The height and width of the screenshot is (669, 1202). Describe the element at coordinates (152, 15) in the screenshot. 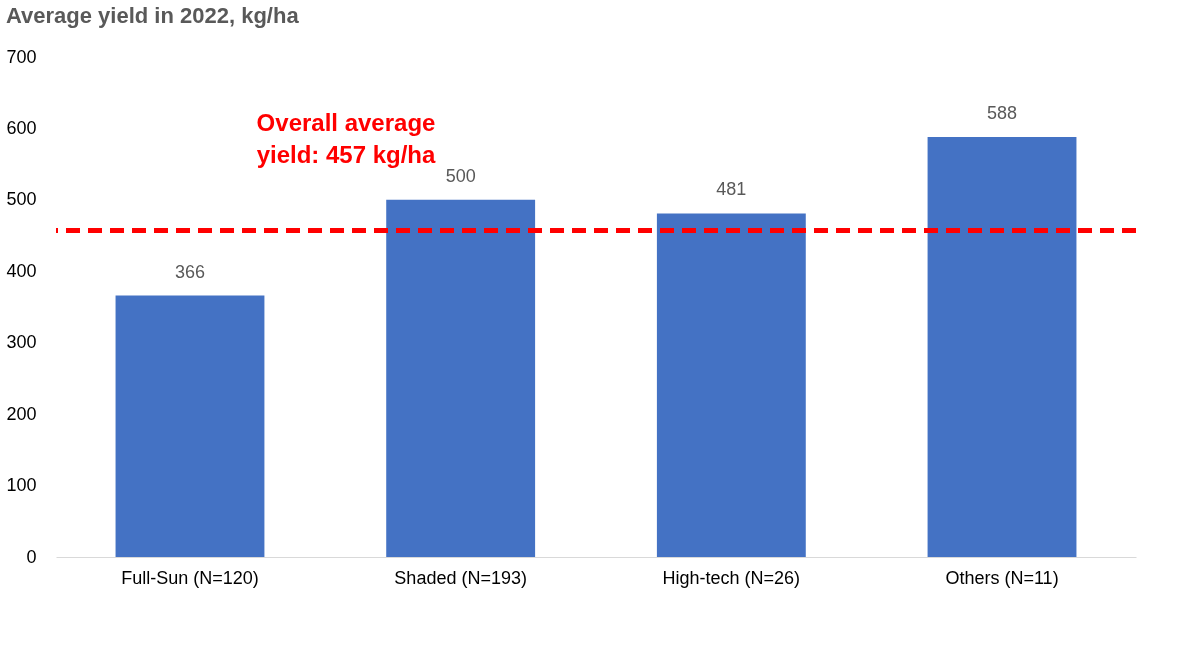

I see `chart-title: Average yield in 2022, kg/ha` at that location.